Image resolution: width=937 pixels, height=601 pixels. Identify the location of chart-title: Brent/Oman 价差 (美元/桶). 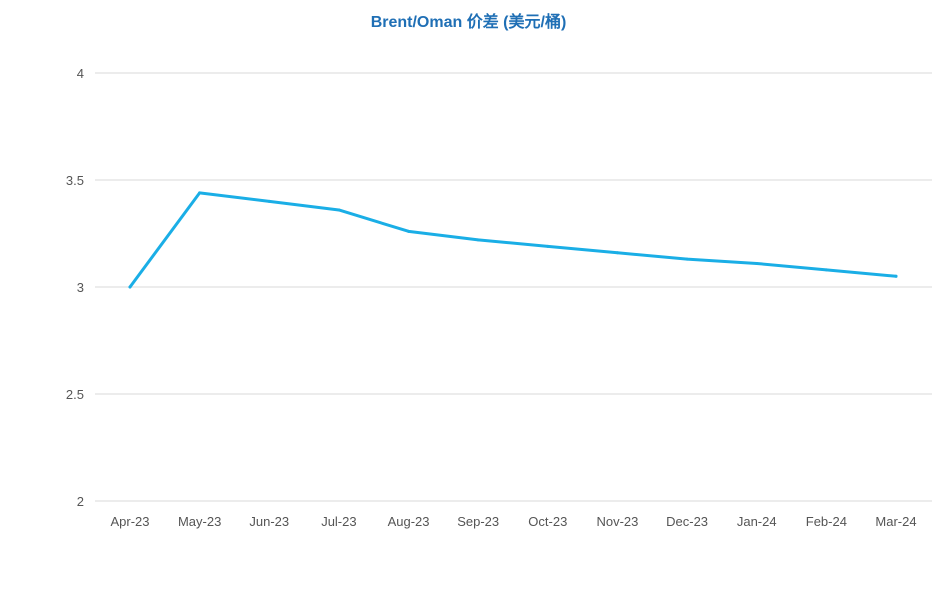
(468, 22).